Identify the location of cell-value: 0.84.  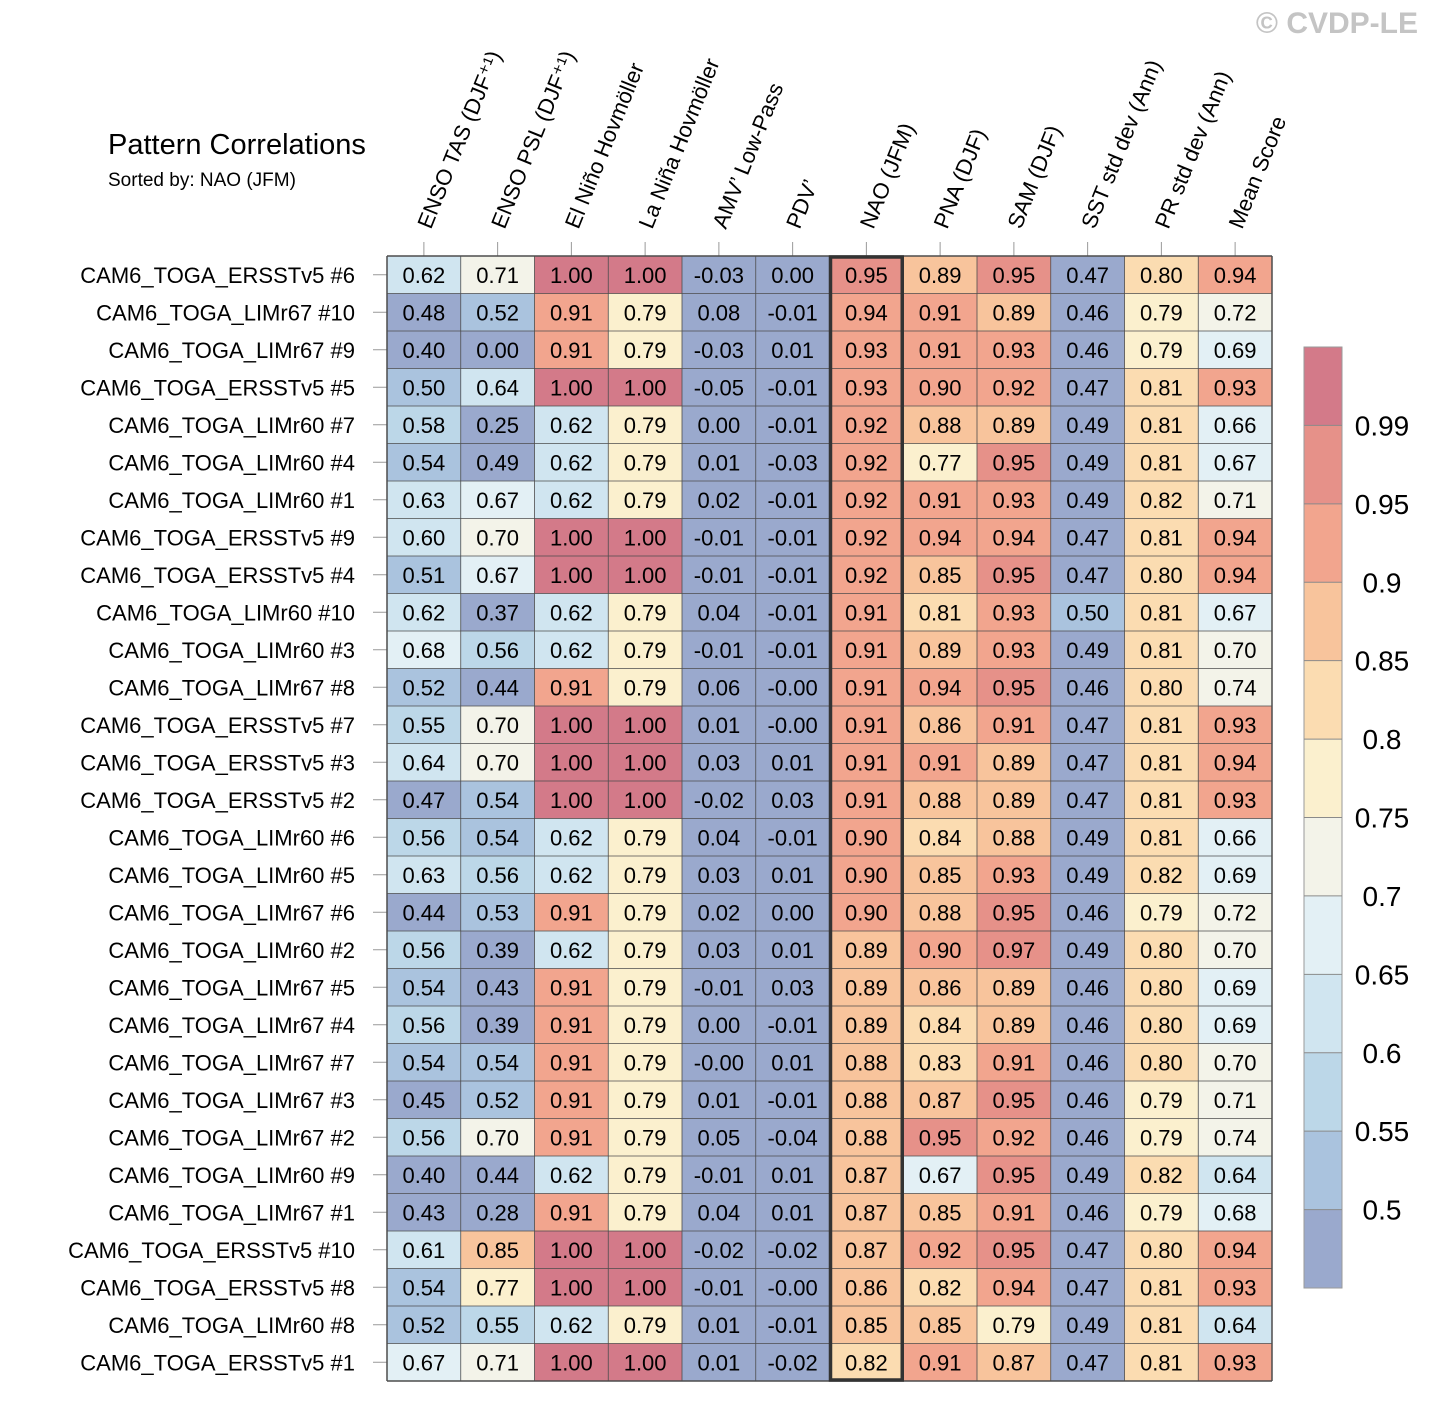
(940, 1025).